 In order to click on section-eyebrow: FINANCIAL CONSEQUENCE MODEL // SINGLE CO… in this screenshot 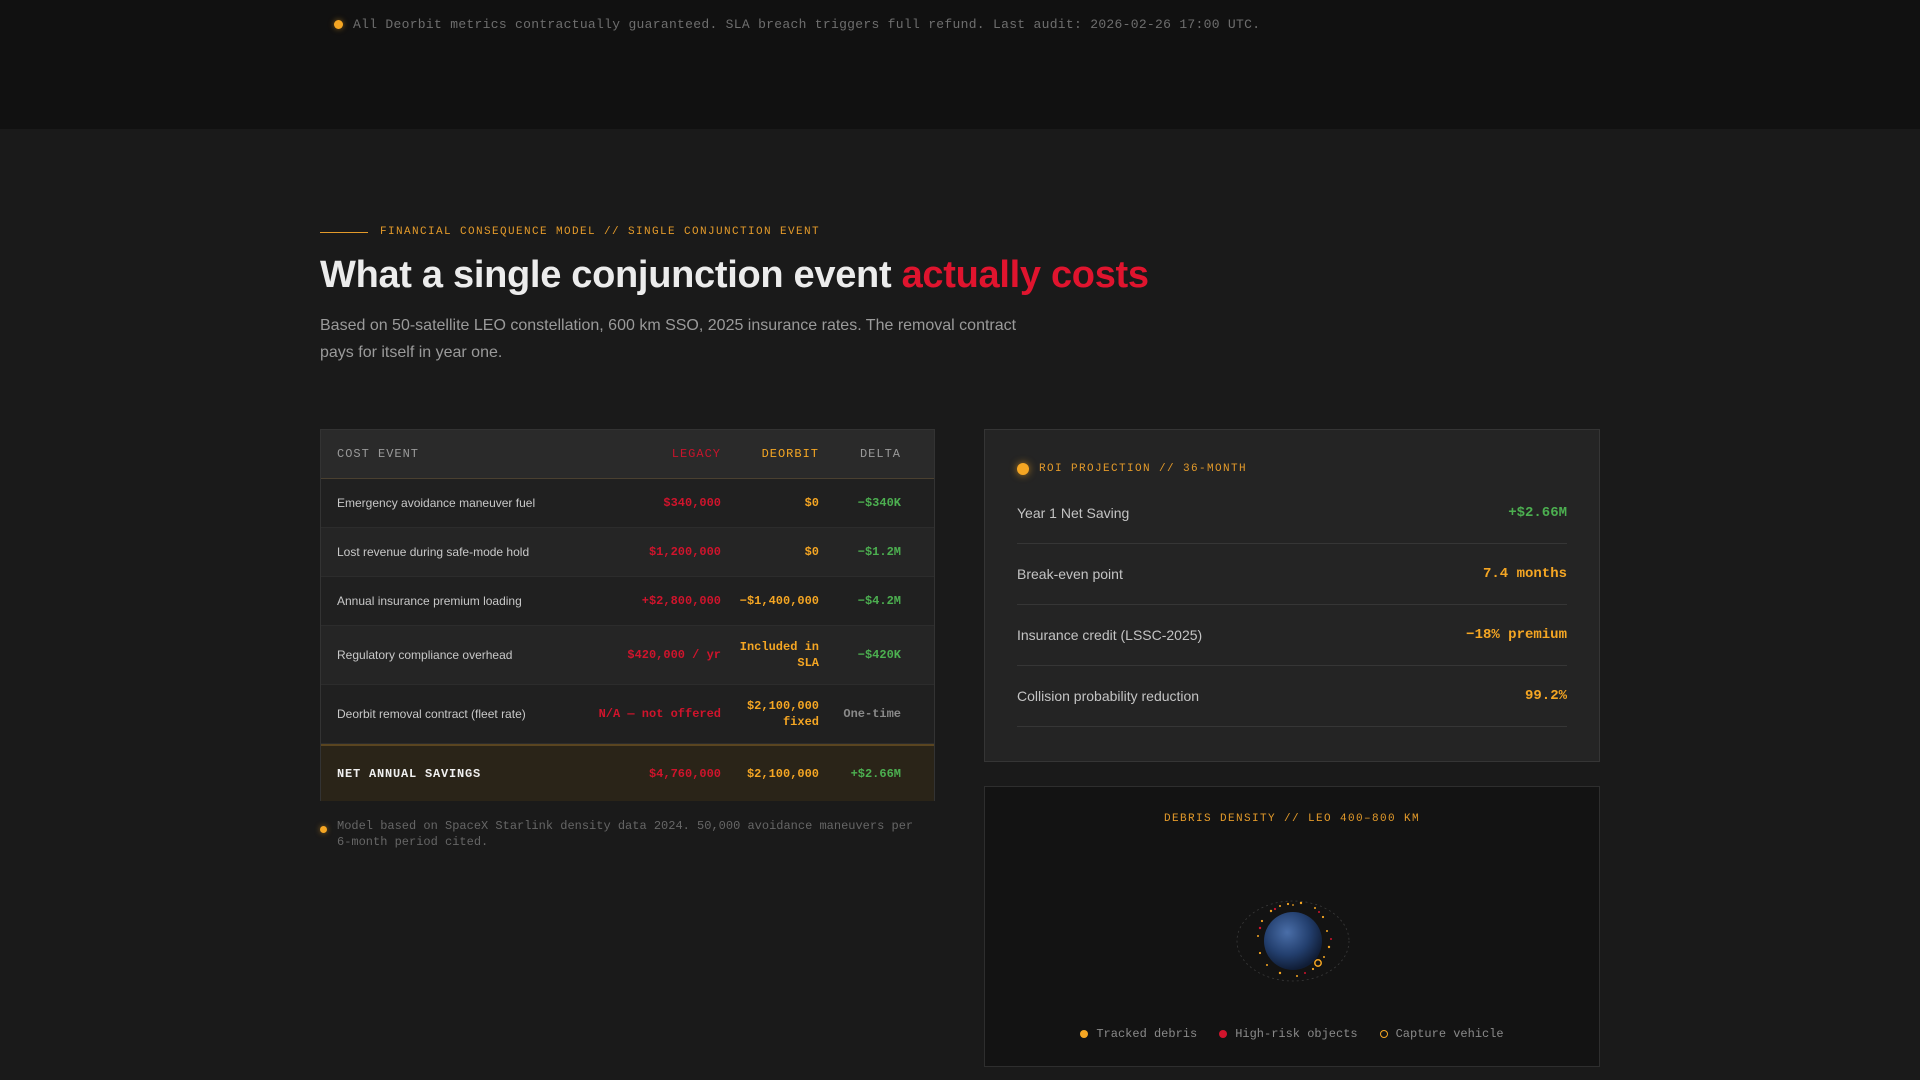, I will do `click(570, 232)`.